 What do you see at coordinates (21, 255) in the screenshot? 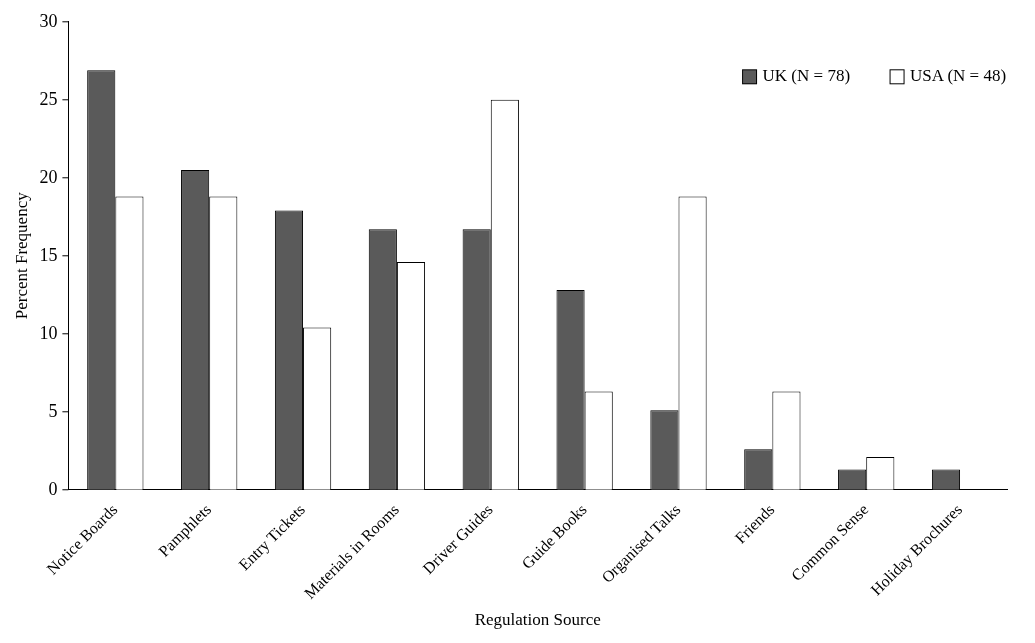
I see `y-axis-title: Percent Frequency` at bounding box center [21, 255].